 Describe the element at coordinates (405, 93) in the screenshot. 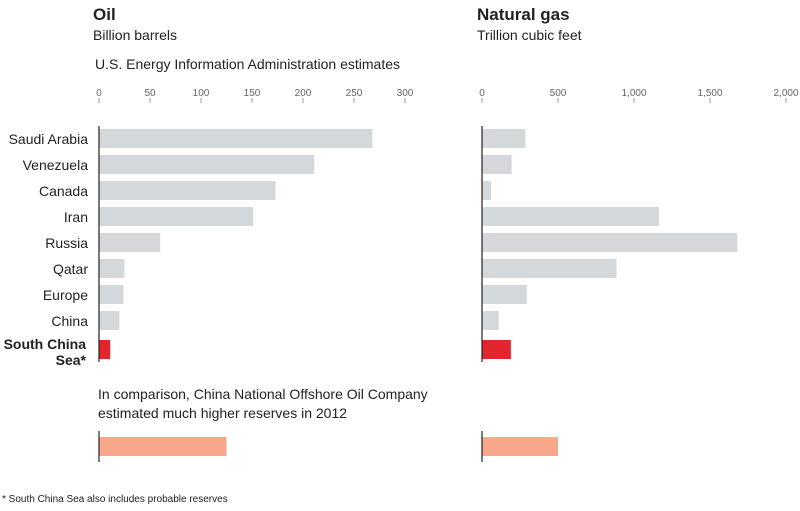

I see `oil-tick-label: 300` at that location.